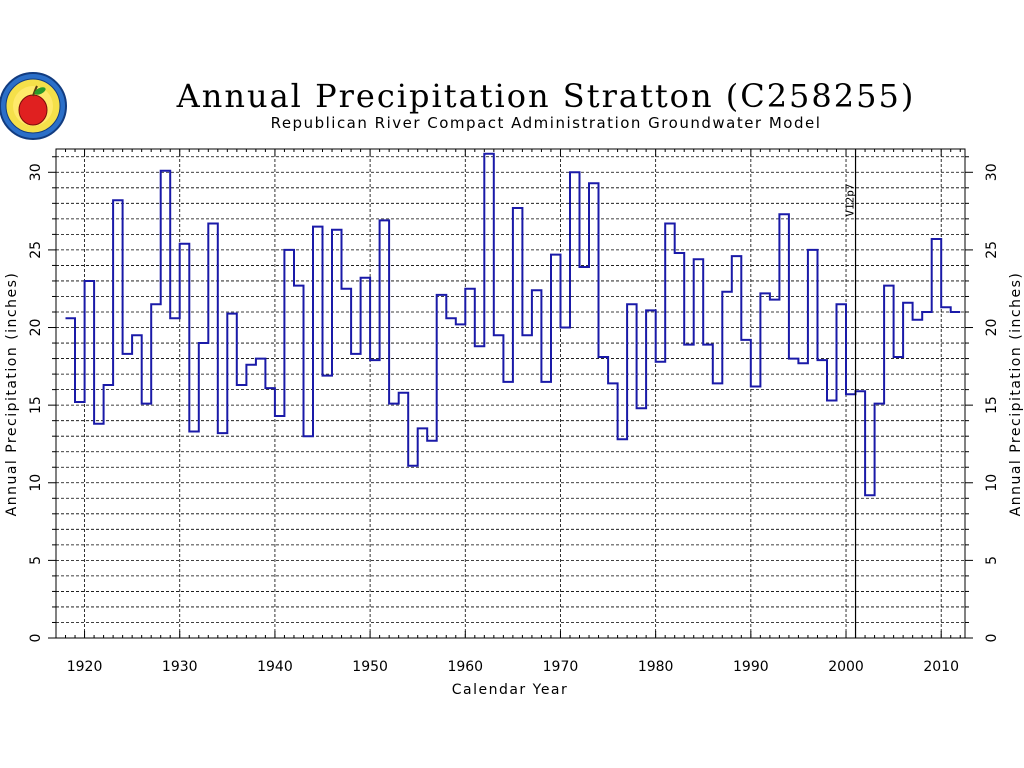 The height and width of the screenshot is (768, 1024). Describe the element at coordinates (36, 638) in the screenshot. I see `y-tick-label-left: 0` at that location.